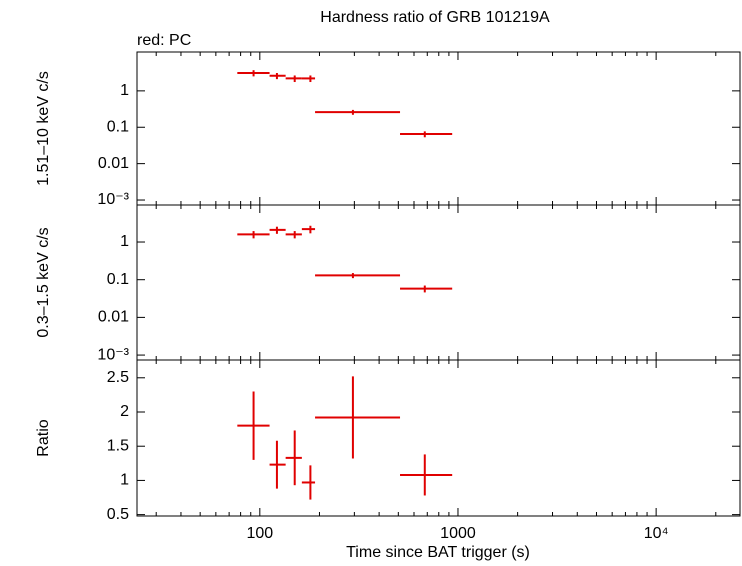 The width and height of the screenshot is (742, 566). Describe the element at coordinates (118, 445) in the screenshot. I see `y-tick-label: 1.5` at that location.